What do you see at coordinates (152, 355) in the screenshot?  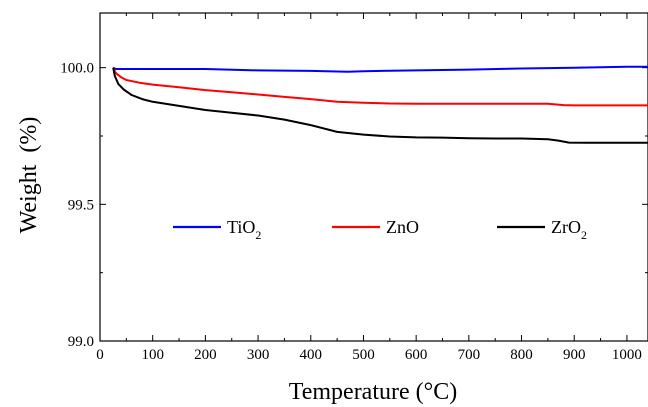 I see `x-tick-label: 100` at bounding box center [152, 355].